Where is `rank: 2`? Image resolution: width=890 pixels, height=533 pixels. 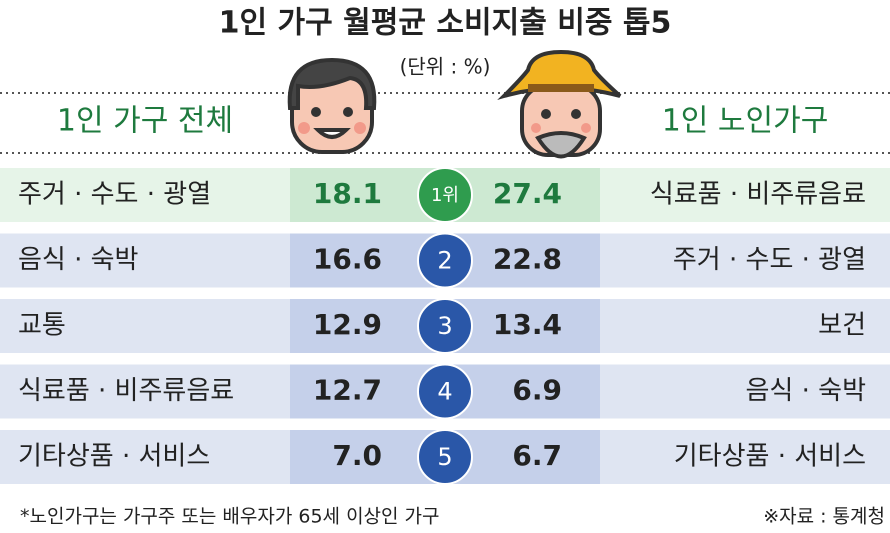
rank: 2 is located at coordinates (444, 261).